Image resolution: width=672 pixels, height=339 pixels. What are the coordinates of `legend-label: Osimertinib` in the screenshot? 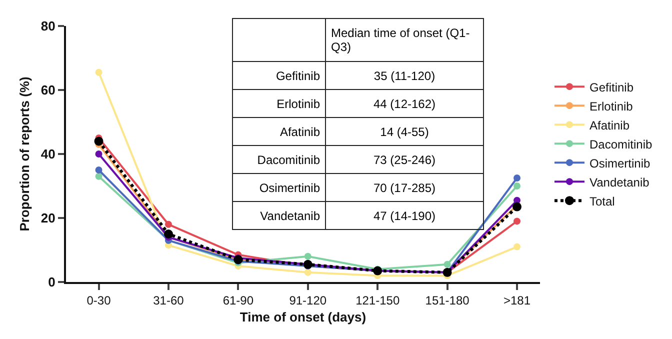 It's located at (619, 163).